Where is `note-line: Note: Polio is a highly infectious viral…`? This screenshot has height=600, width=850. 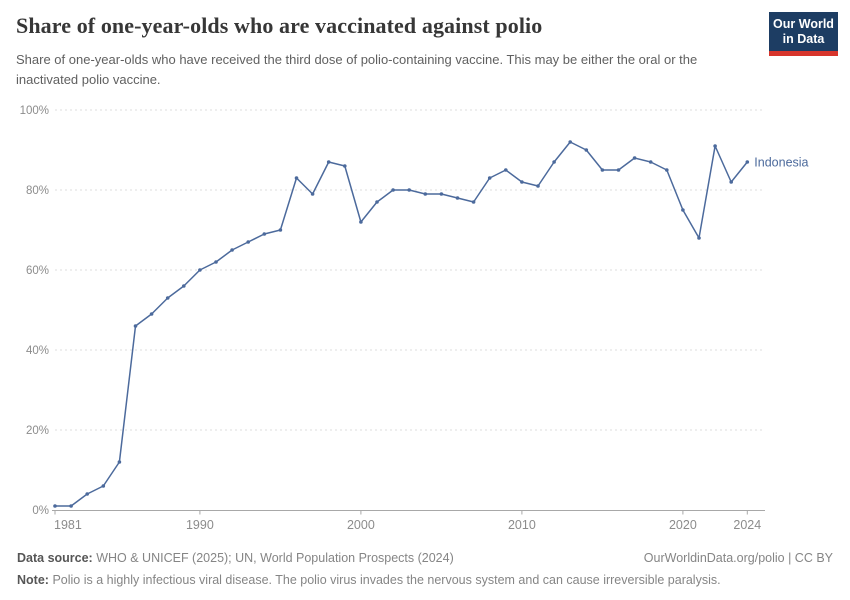 note-line: Note: Polio is a highly infectious viral… is located at coordinates (369, 580).